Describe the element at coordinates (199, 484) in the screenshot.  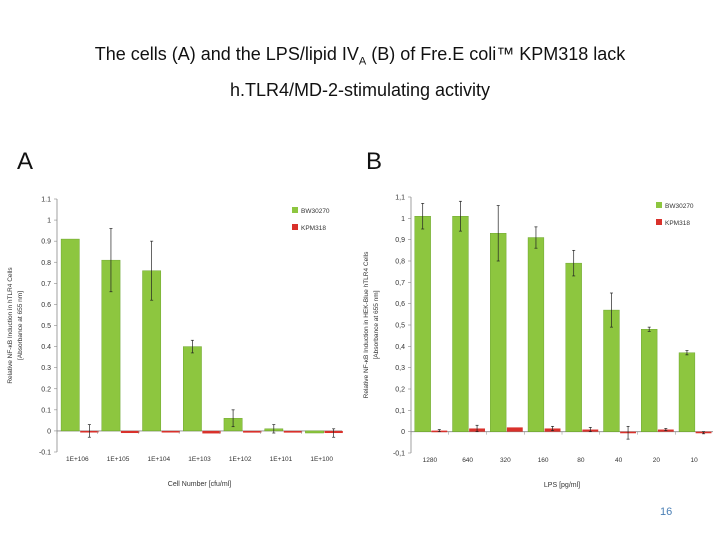
I see `x-axis-label: Cell Number [cfu/ml]` at that location.